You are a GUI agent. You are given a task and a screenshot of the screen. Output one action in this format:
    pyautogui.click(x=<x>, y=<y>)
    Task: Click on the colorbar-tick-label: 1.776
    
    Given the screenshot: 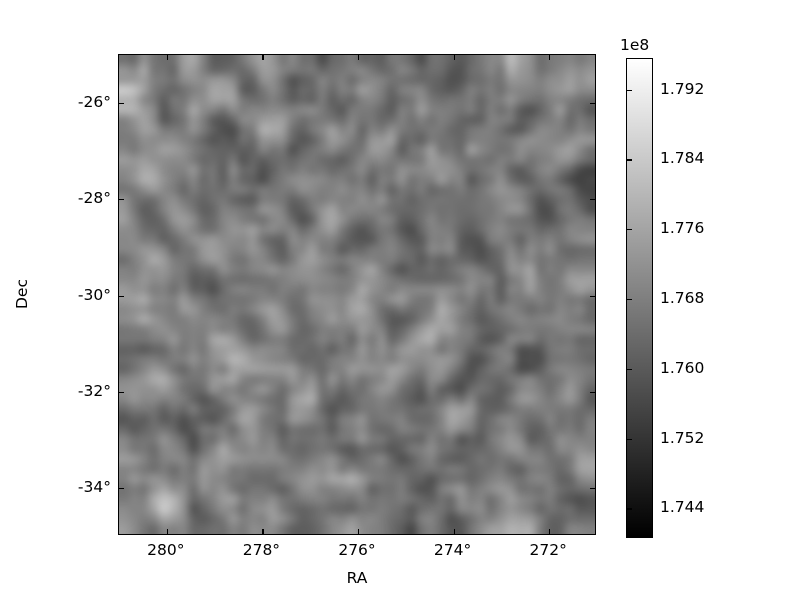 What is the action you would take?
    pyautogui.click(x=682, y=228)
    